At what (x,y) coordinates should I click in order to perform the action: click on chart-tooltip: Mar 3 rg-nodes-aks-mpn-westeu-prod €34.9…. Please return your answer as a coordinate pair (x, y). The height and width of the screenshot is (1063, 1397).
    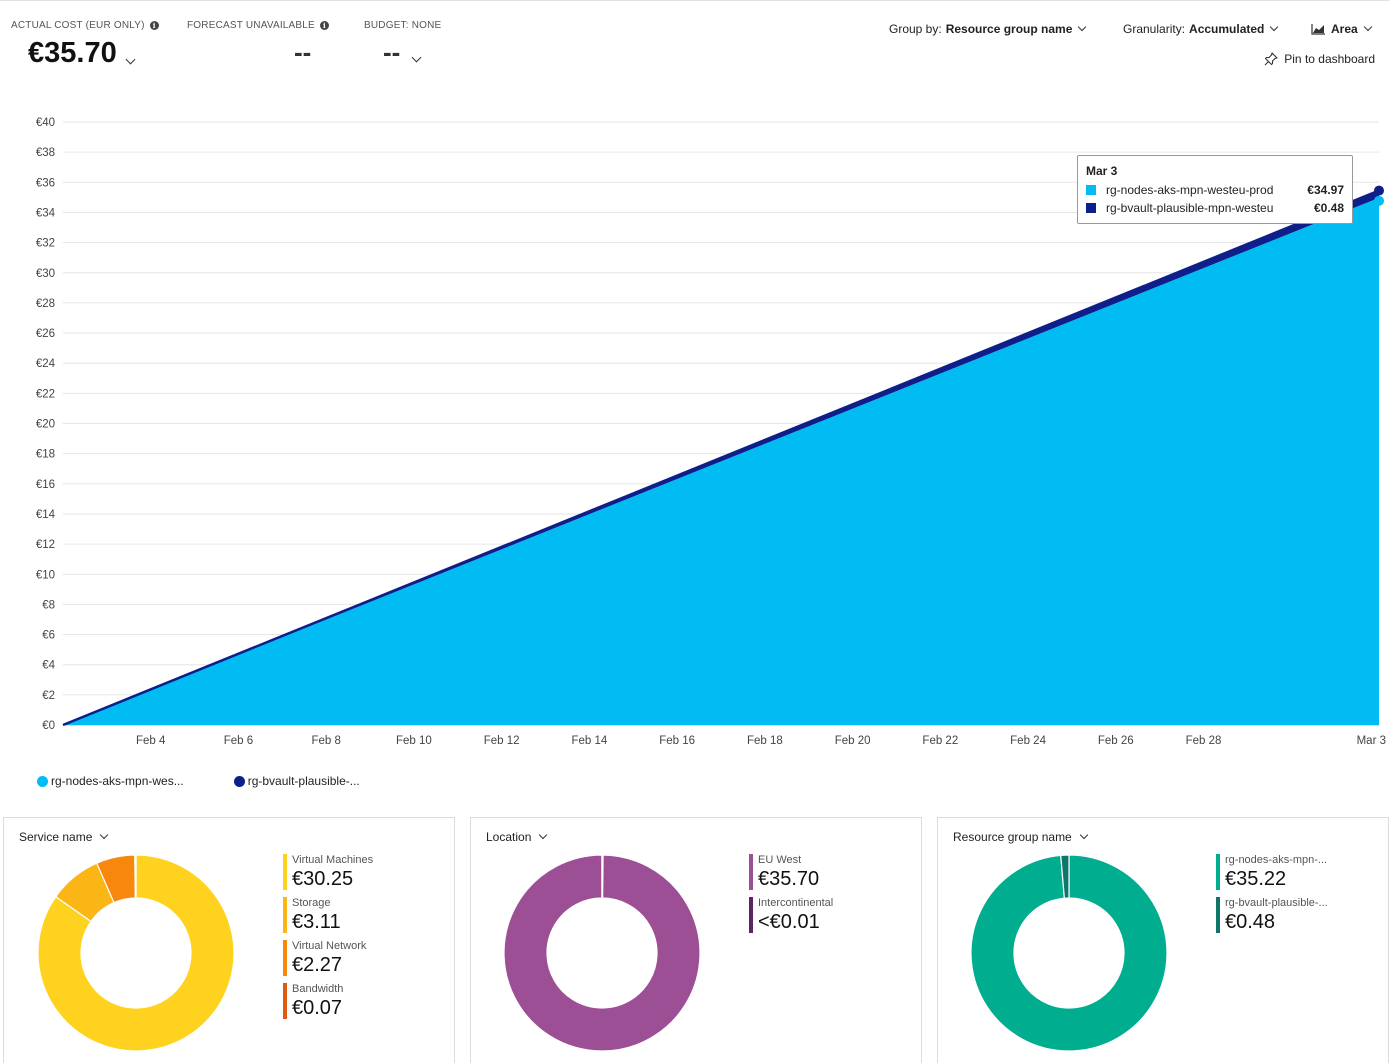
    Looking at the image, I should click on (1215, 189).